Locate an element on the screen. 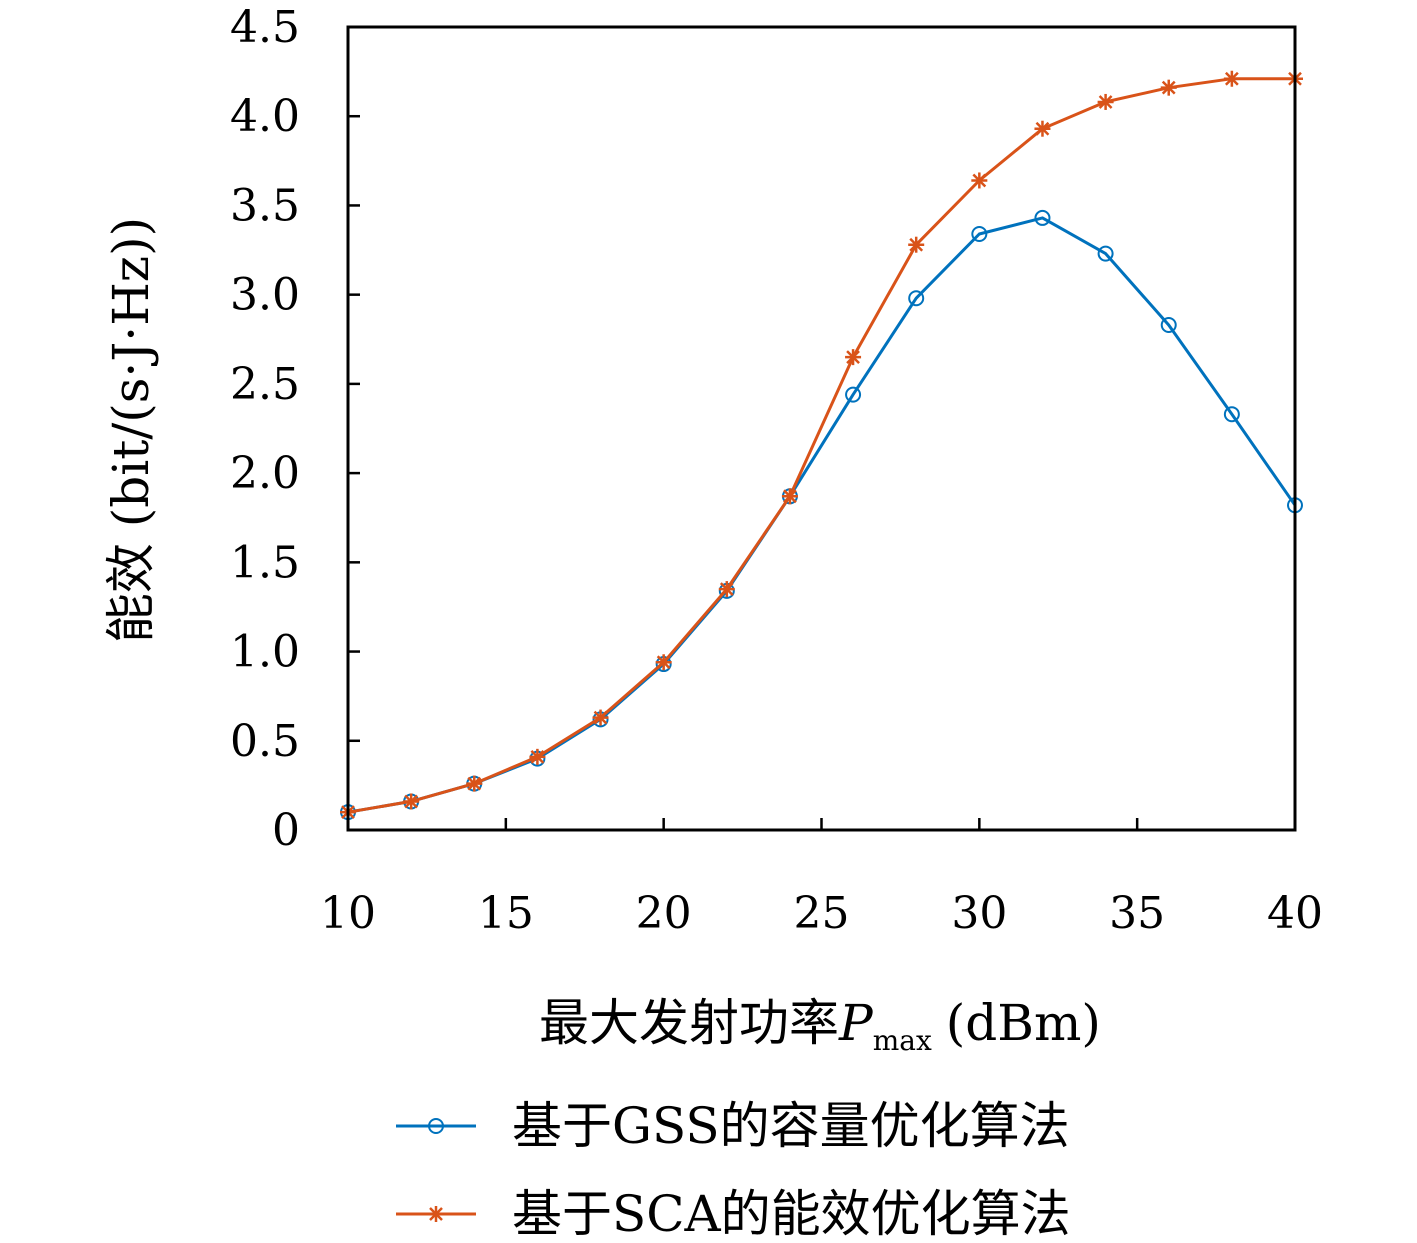 Image resolution: width=1417 pixels, height=1243 pixels. x-tick-label: 15 is located at coordinates (506, 913).